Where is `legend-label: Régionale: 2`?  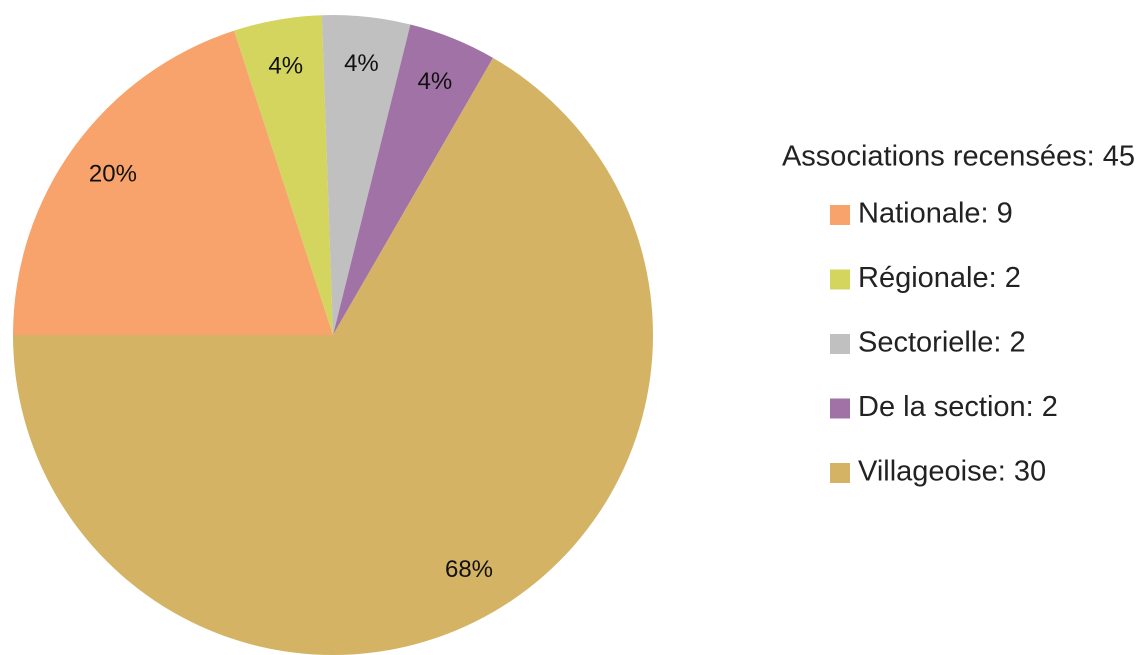
legend-label: Régionale: 2 is located at coordinates (939, 278).